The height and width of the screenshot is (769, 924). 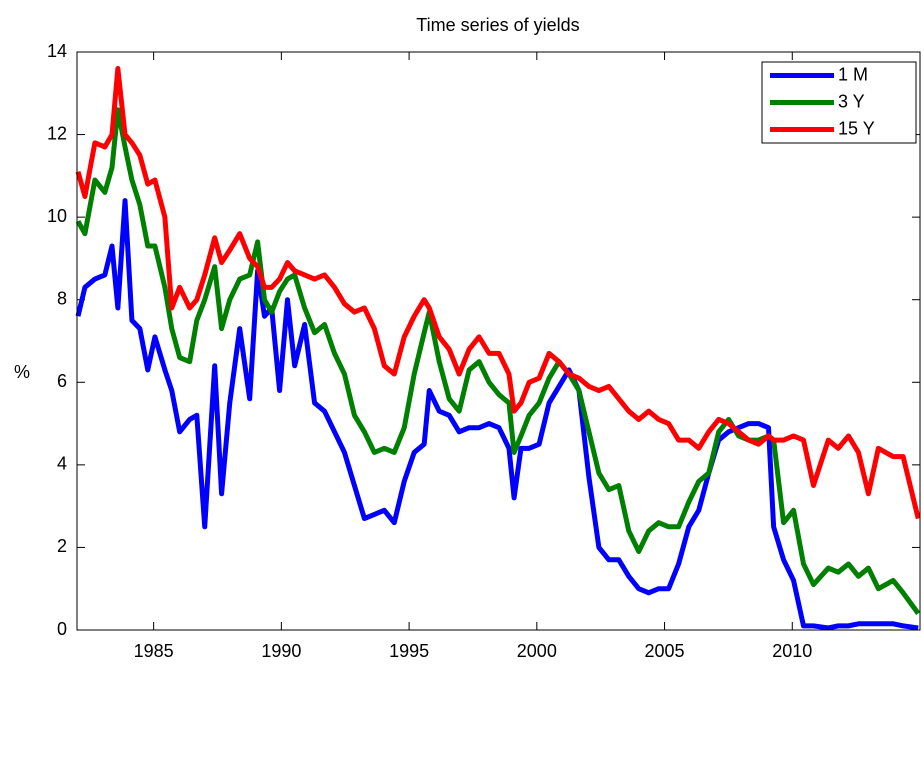 I want to click on y-tick-label: 10, so click(x=57, y=216).